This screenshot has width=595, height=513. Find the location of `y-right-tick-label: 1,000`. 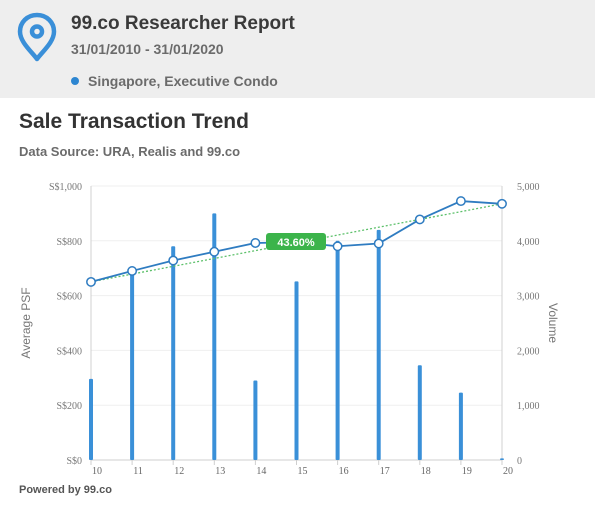

y-right-tick-label: 1,000 is located at coordinates (528, 406).